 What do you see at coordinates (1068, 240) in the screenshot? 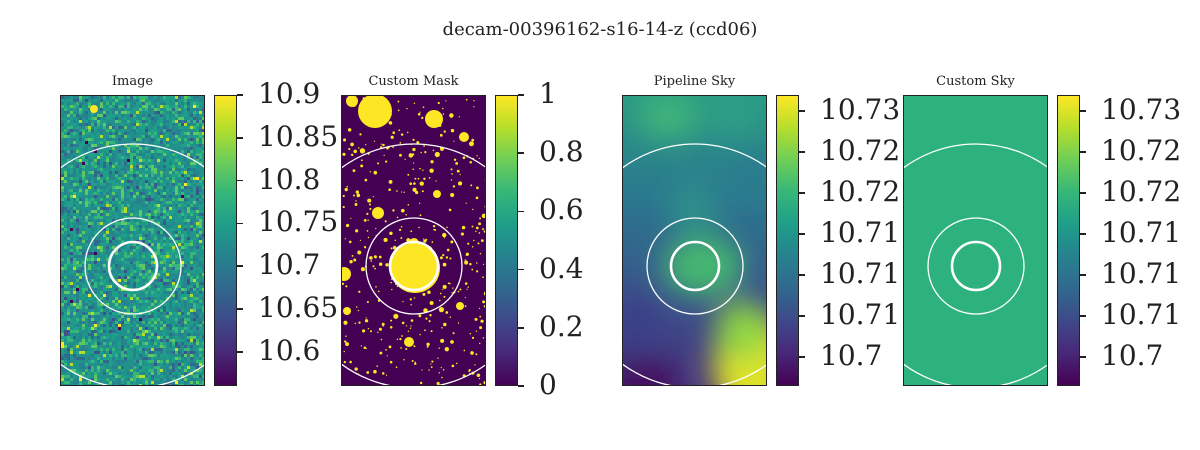
I see `custom-sky-colorbar` at bounding box center [1068, 240].